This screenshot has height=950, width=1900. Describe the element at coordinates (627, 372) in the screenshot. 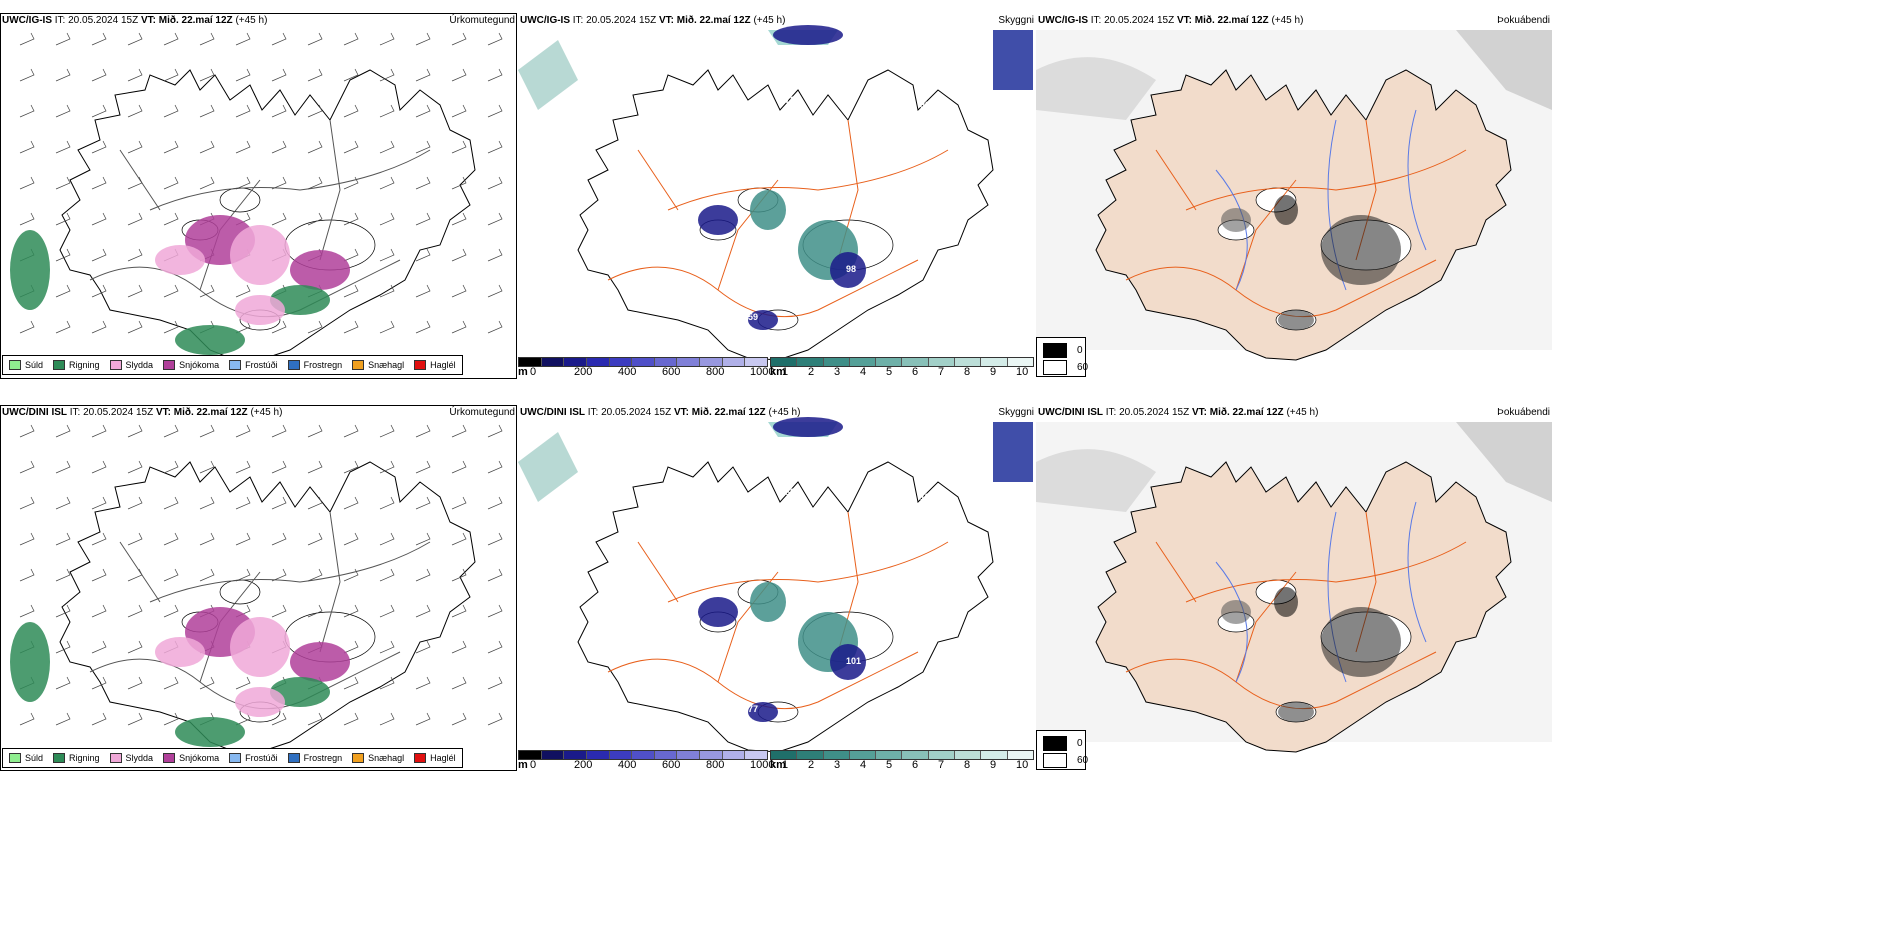

I see `scale-tick-label: 400` at that location.